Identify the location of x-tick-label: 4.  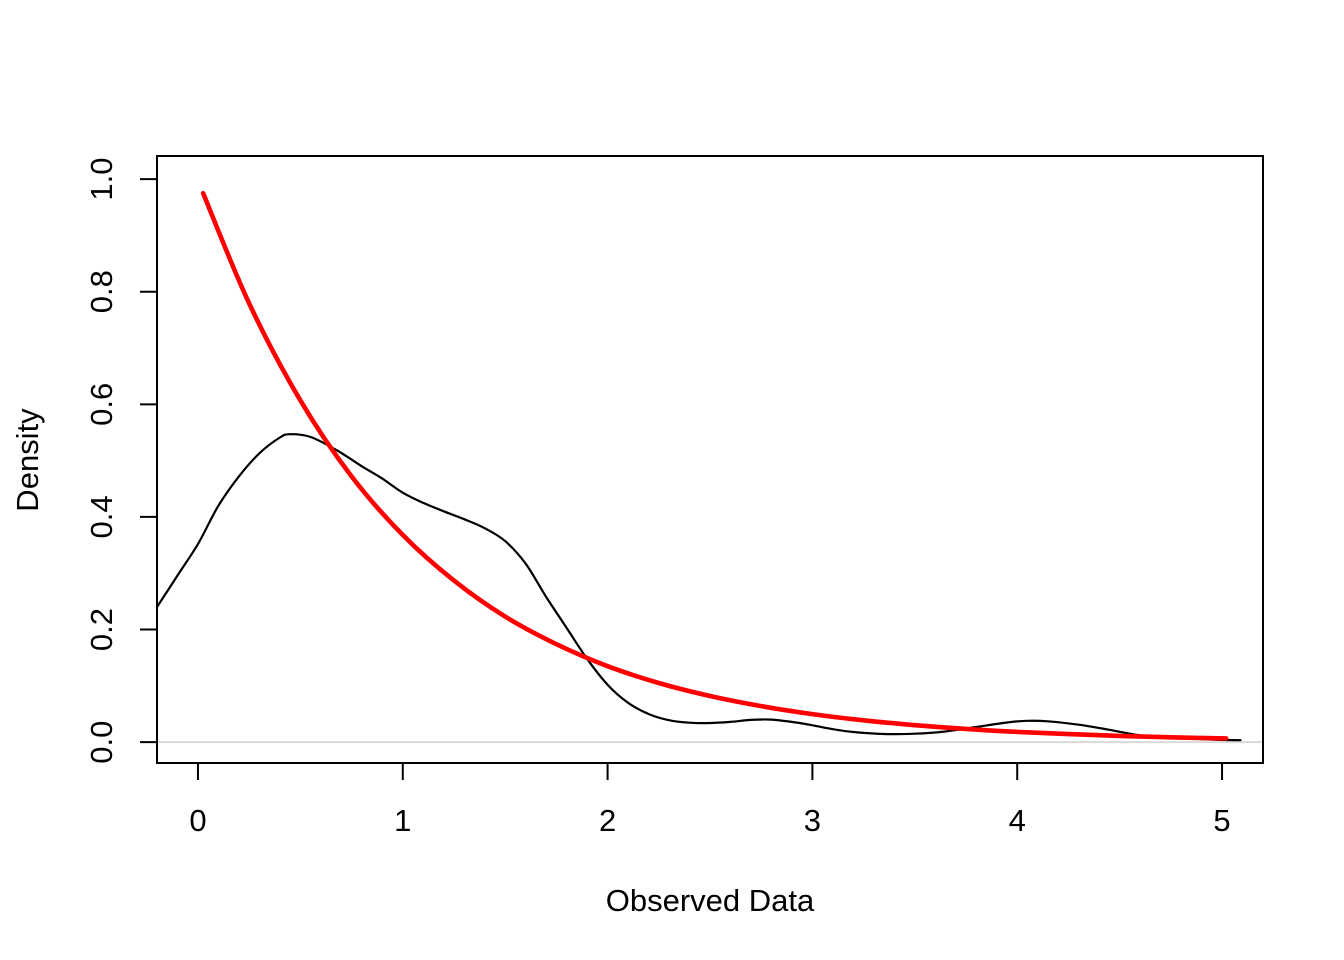
(1017, 820).